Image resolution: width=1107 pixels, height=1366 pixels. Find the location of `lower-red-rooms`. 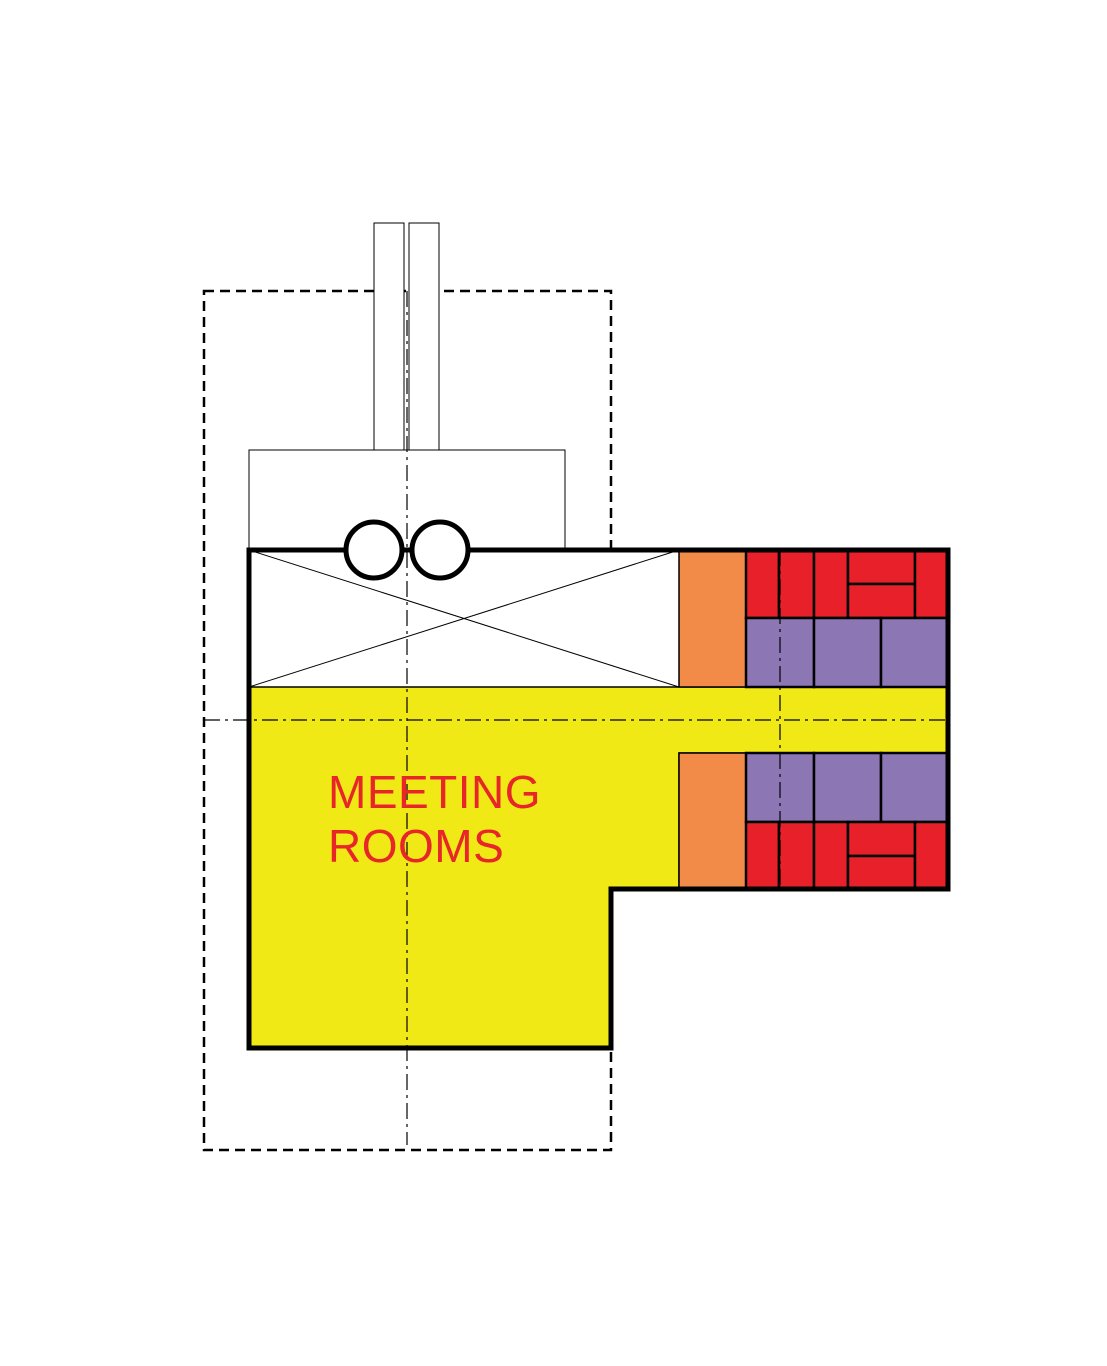

lower-red-rooms is located at coordinates (847, 855).